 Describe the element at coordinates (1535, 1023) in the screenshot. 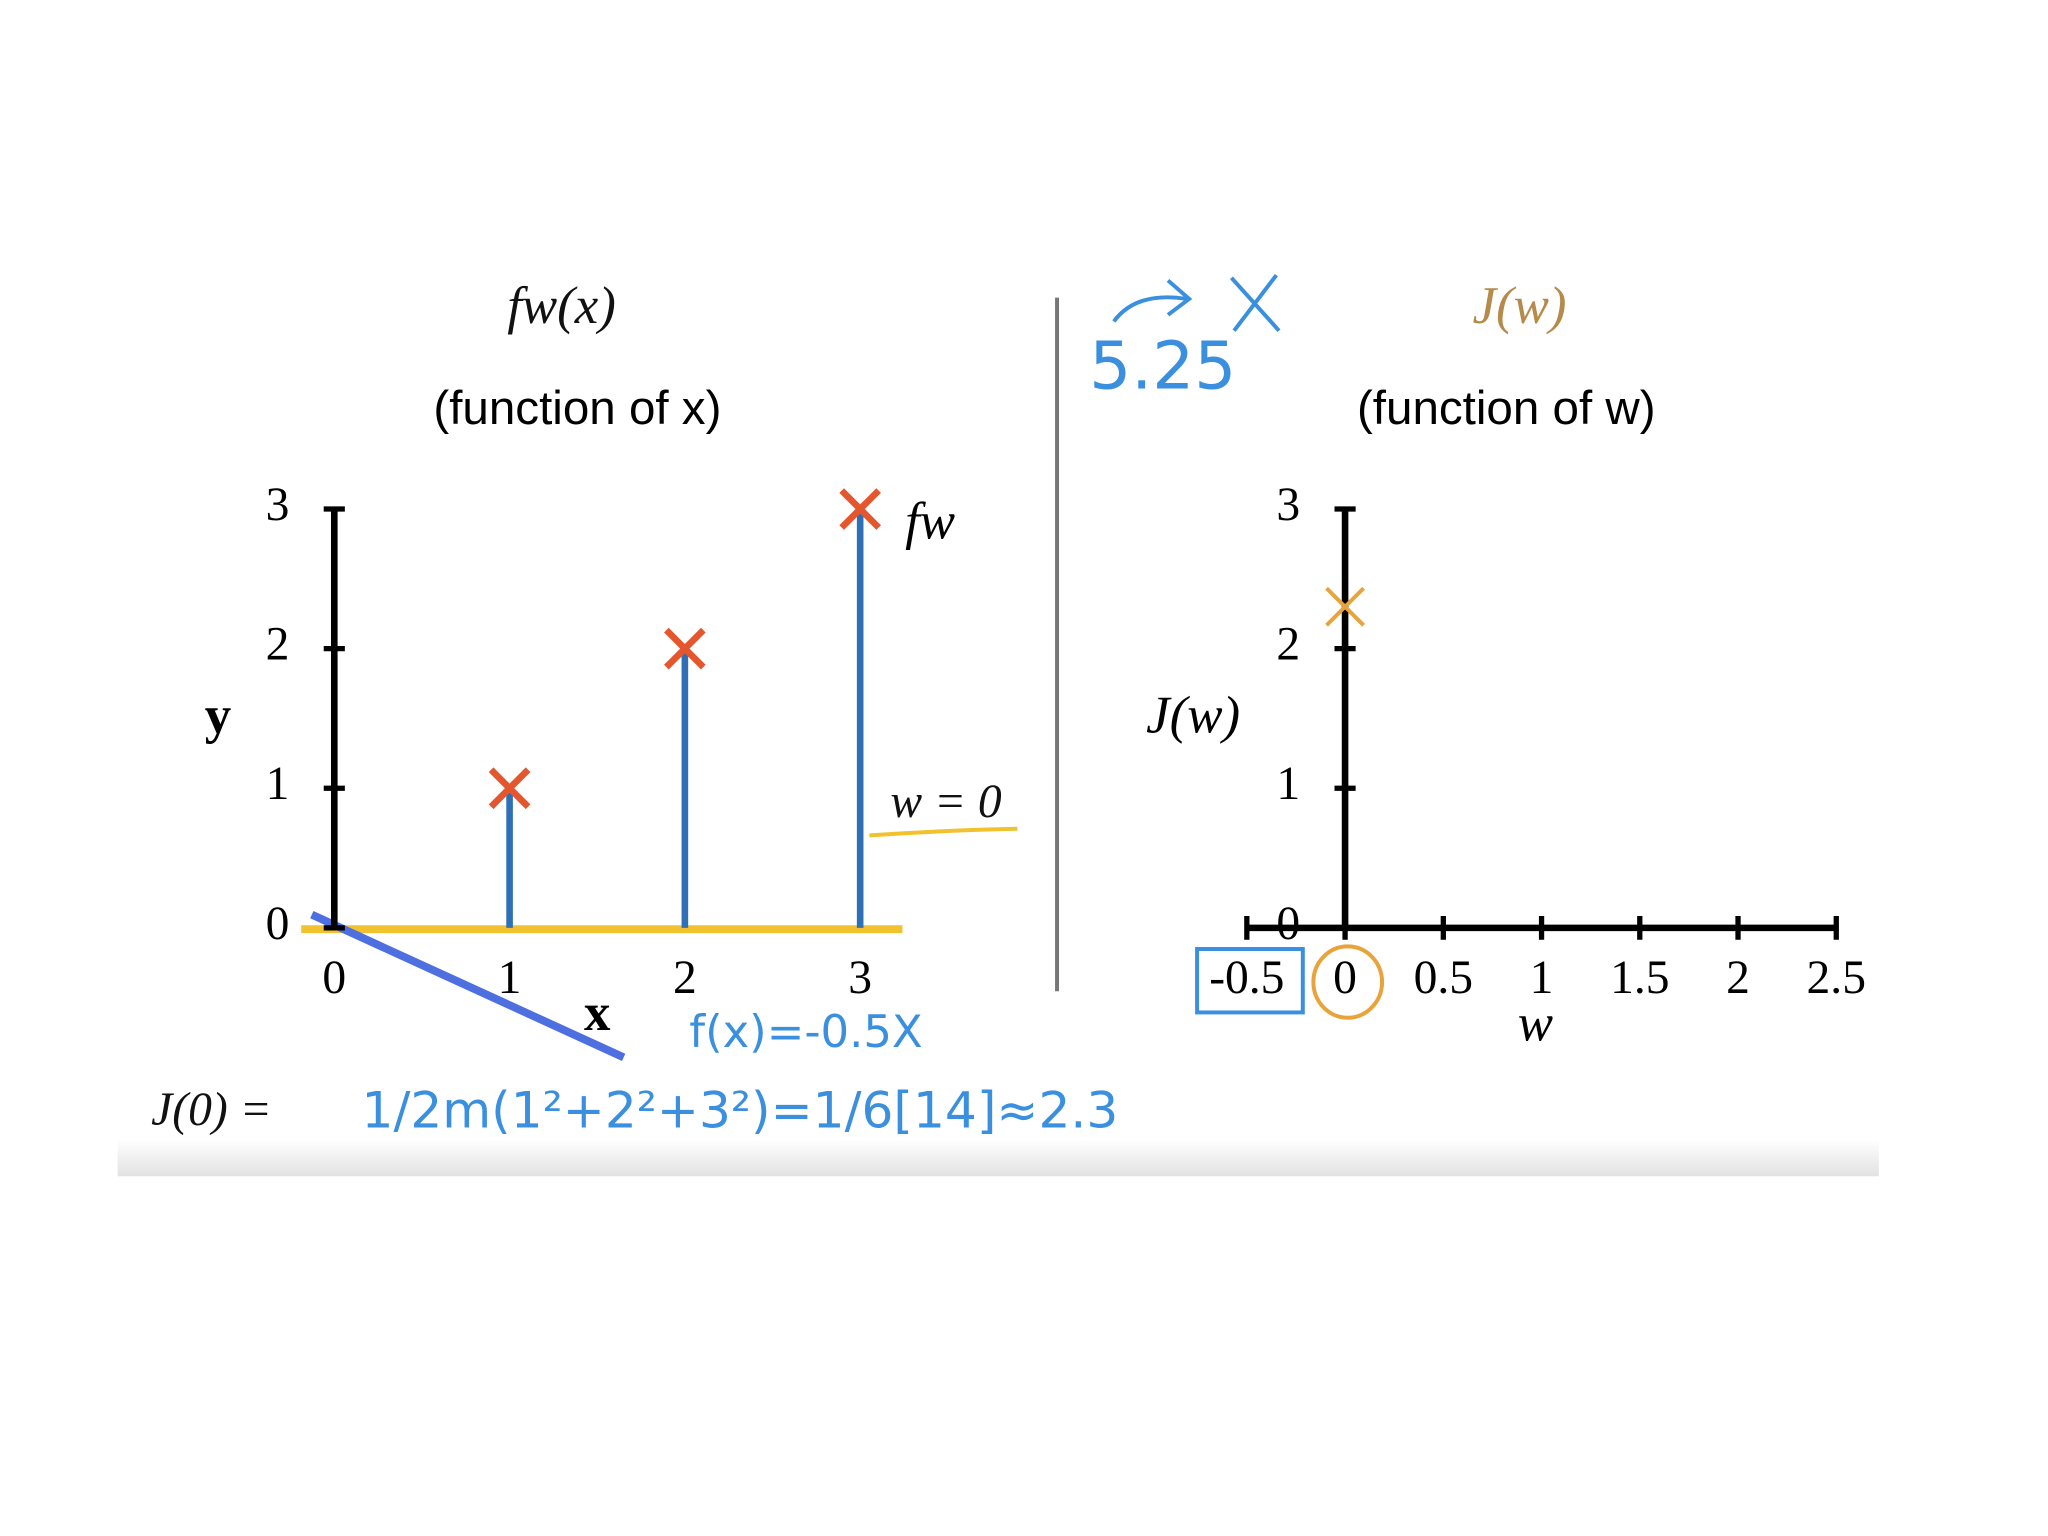

I see `x-axis-label: w` at that location.